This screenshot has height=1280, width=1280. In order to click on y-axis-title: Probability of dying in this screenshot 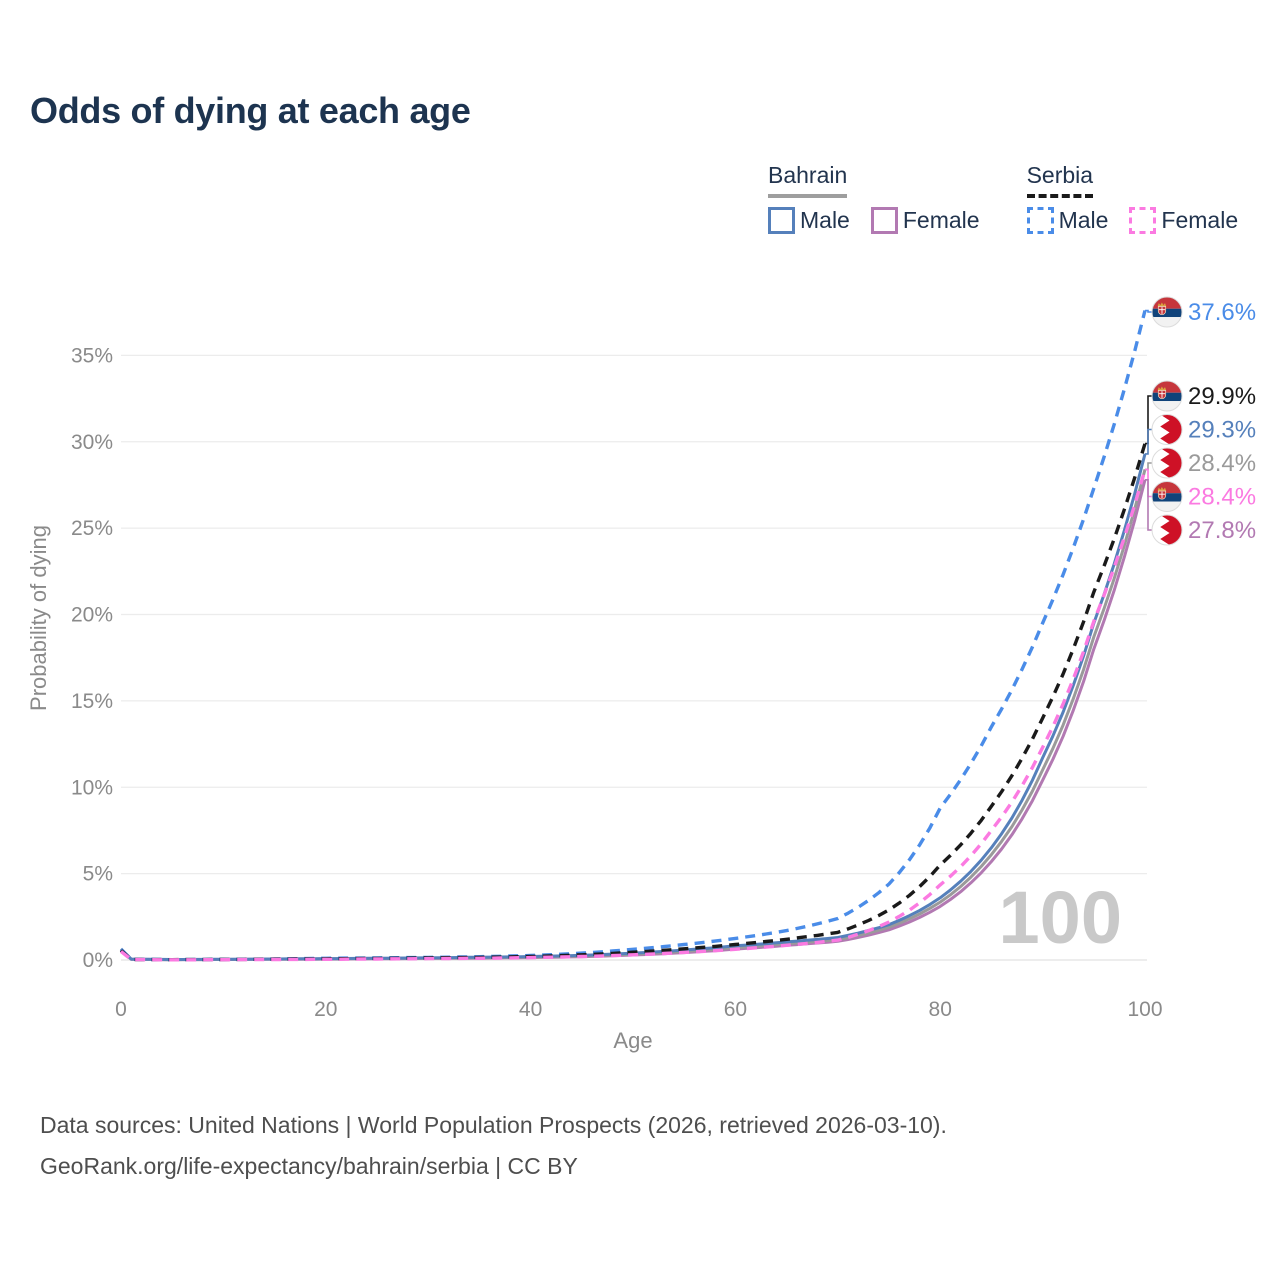, I will do `click(38, 618)`.